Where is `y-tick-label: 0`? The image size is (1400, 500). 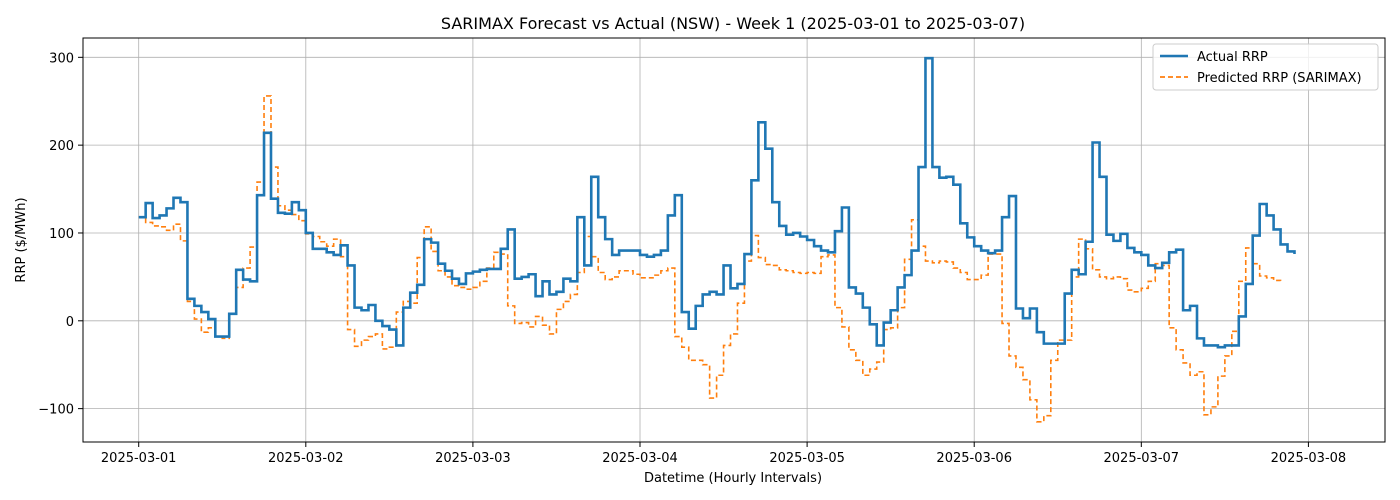 y-tick-label: 0 is located at coordinates (70, 322).